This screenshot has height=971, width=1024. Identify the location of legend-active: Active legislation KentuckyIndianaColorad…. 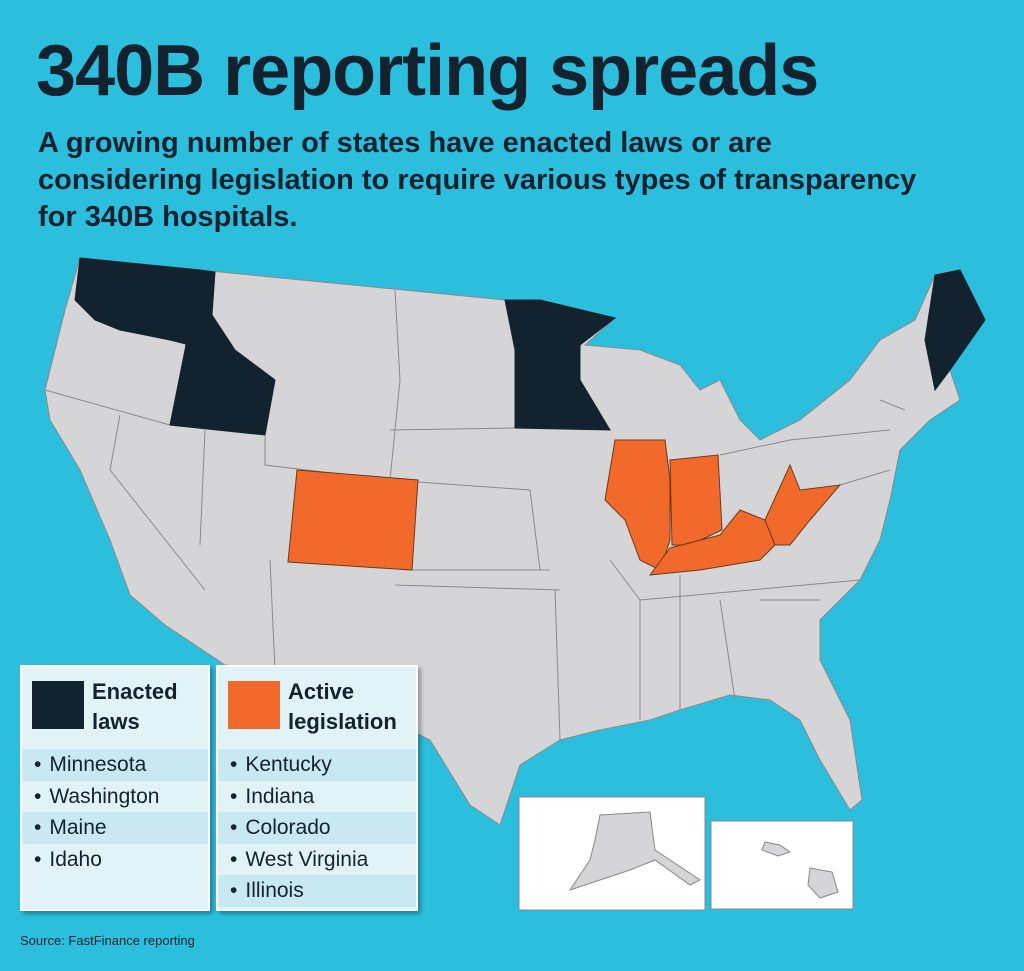
(317, 788).